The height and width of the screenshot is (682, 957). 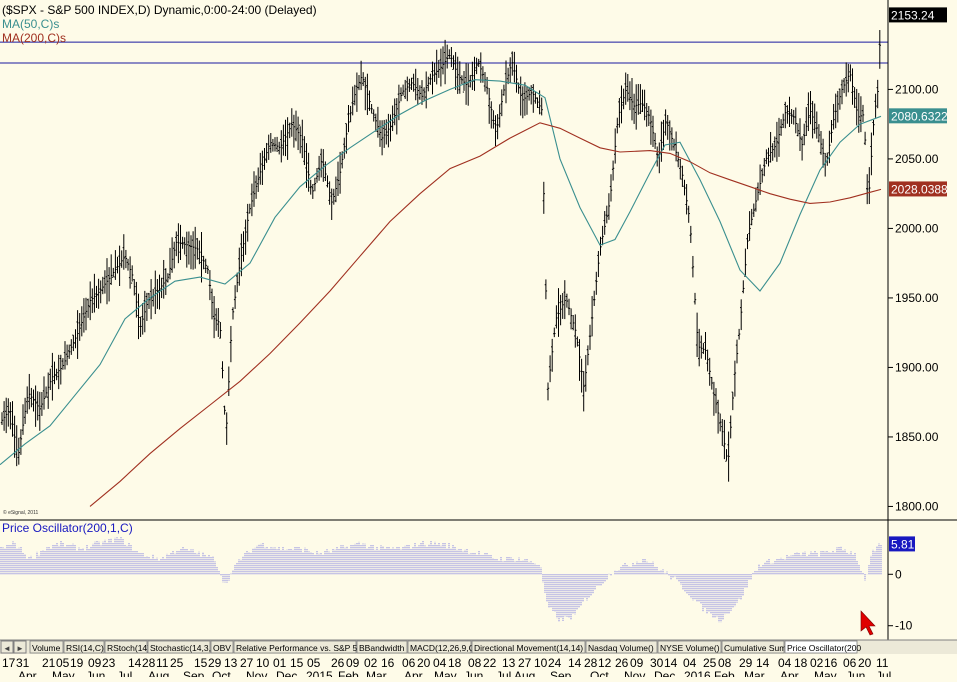 I want to click on indicator-tab: RSI(14,C), so click(x=84, y=647).